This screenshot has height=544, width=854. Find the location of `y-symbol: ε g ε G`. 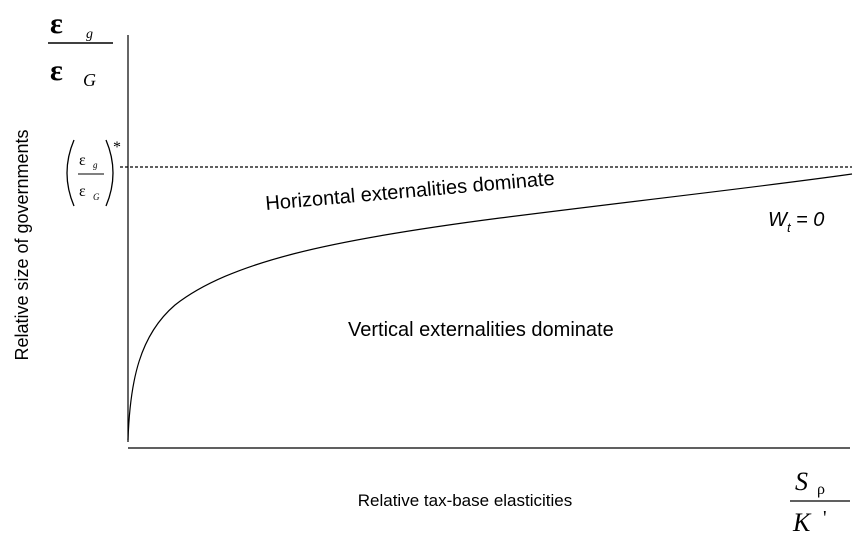

y-symbol: ε g ε G is located at coordinates (80, 48).